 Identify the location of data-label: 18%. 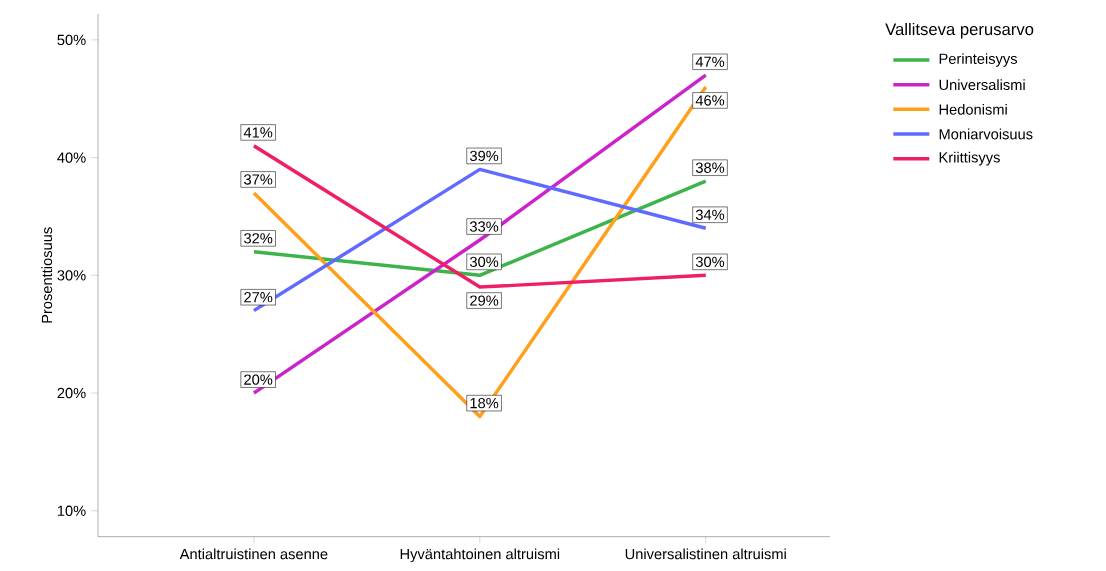
(484, 403).